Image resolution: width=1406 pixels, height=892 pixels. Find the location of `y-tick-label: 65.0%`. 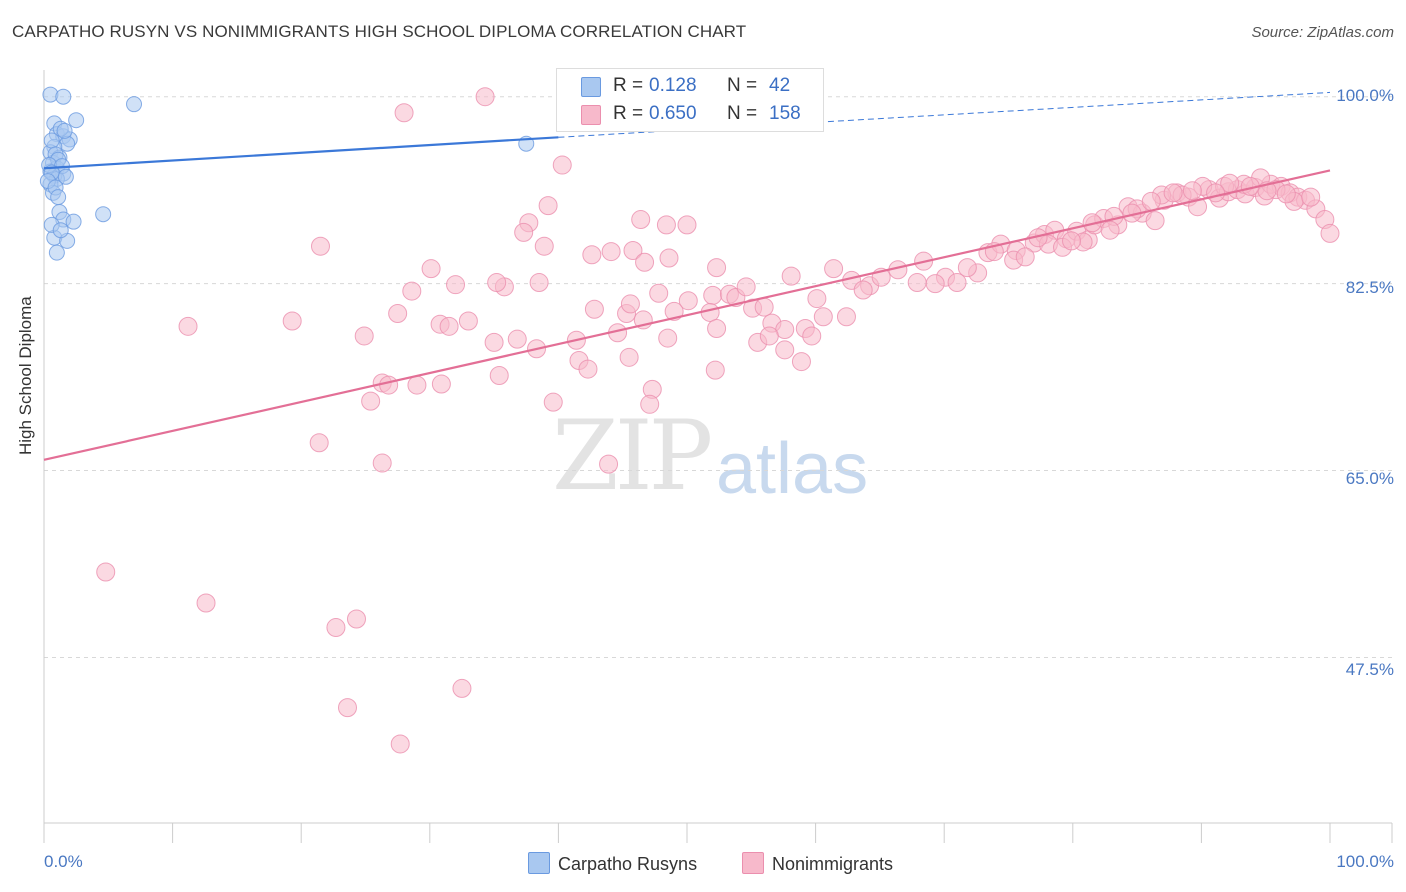

y-tick-label: 65.0% is located at coordinates (1369, 478).